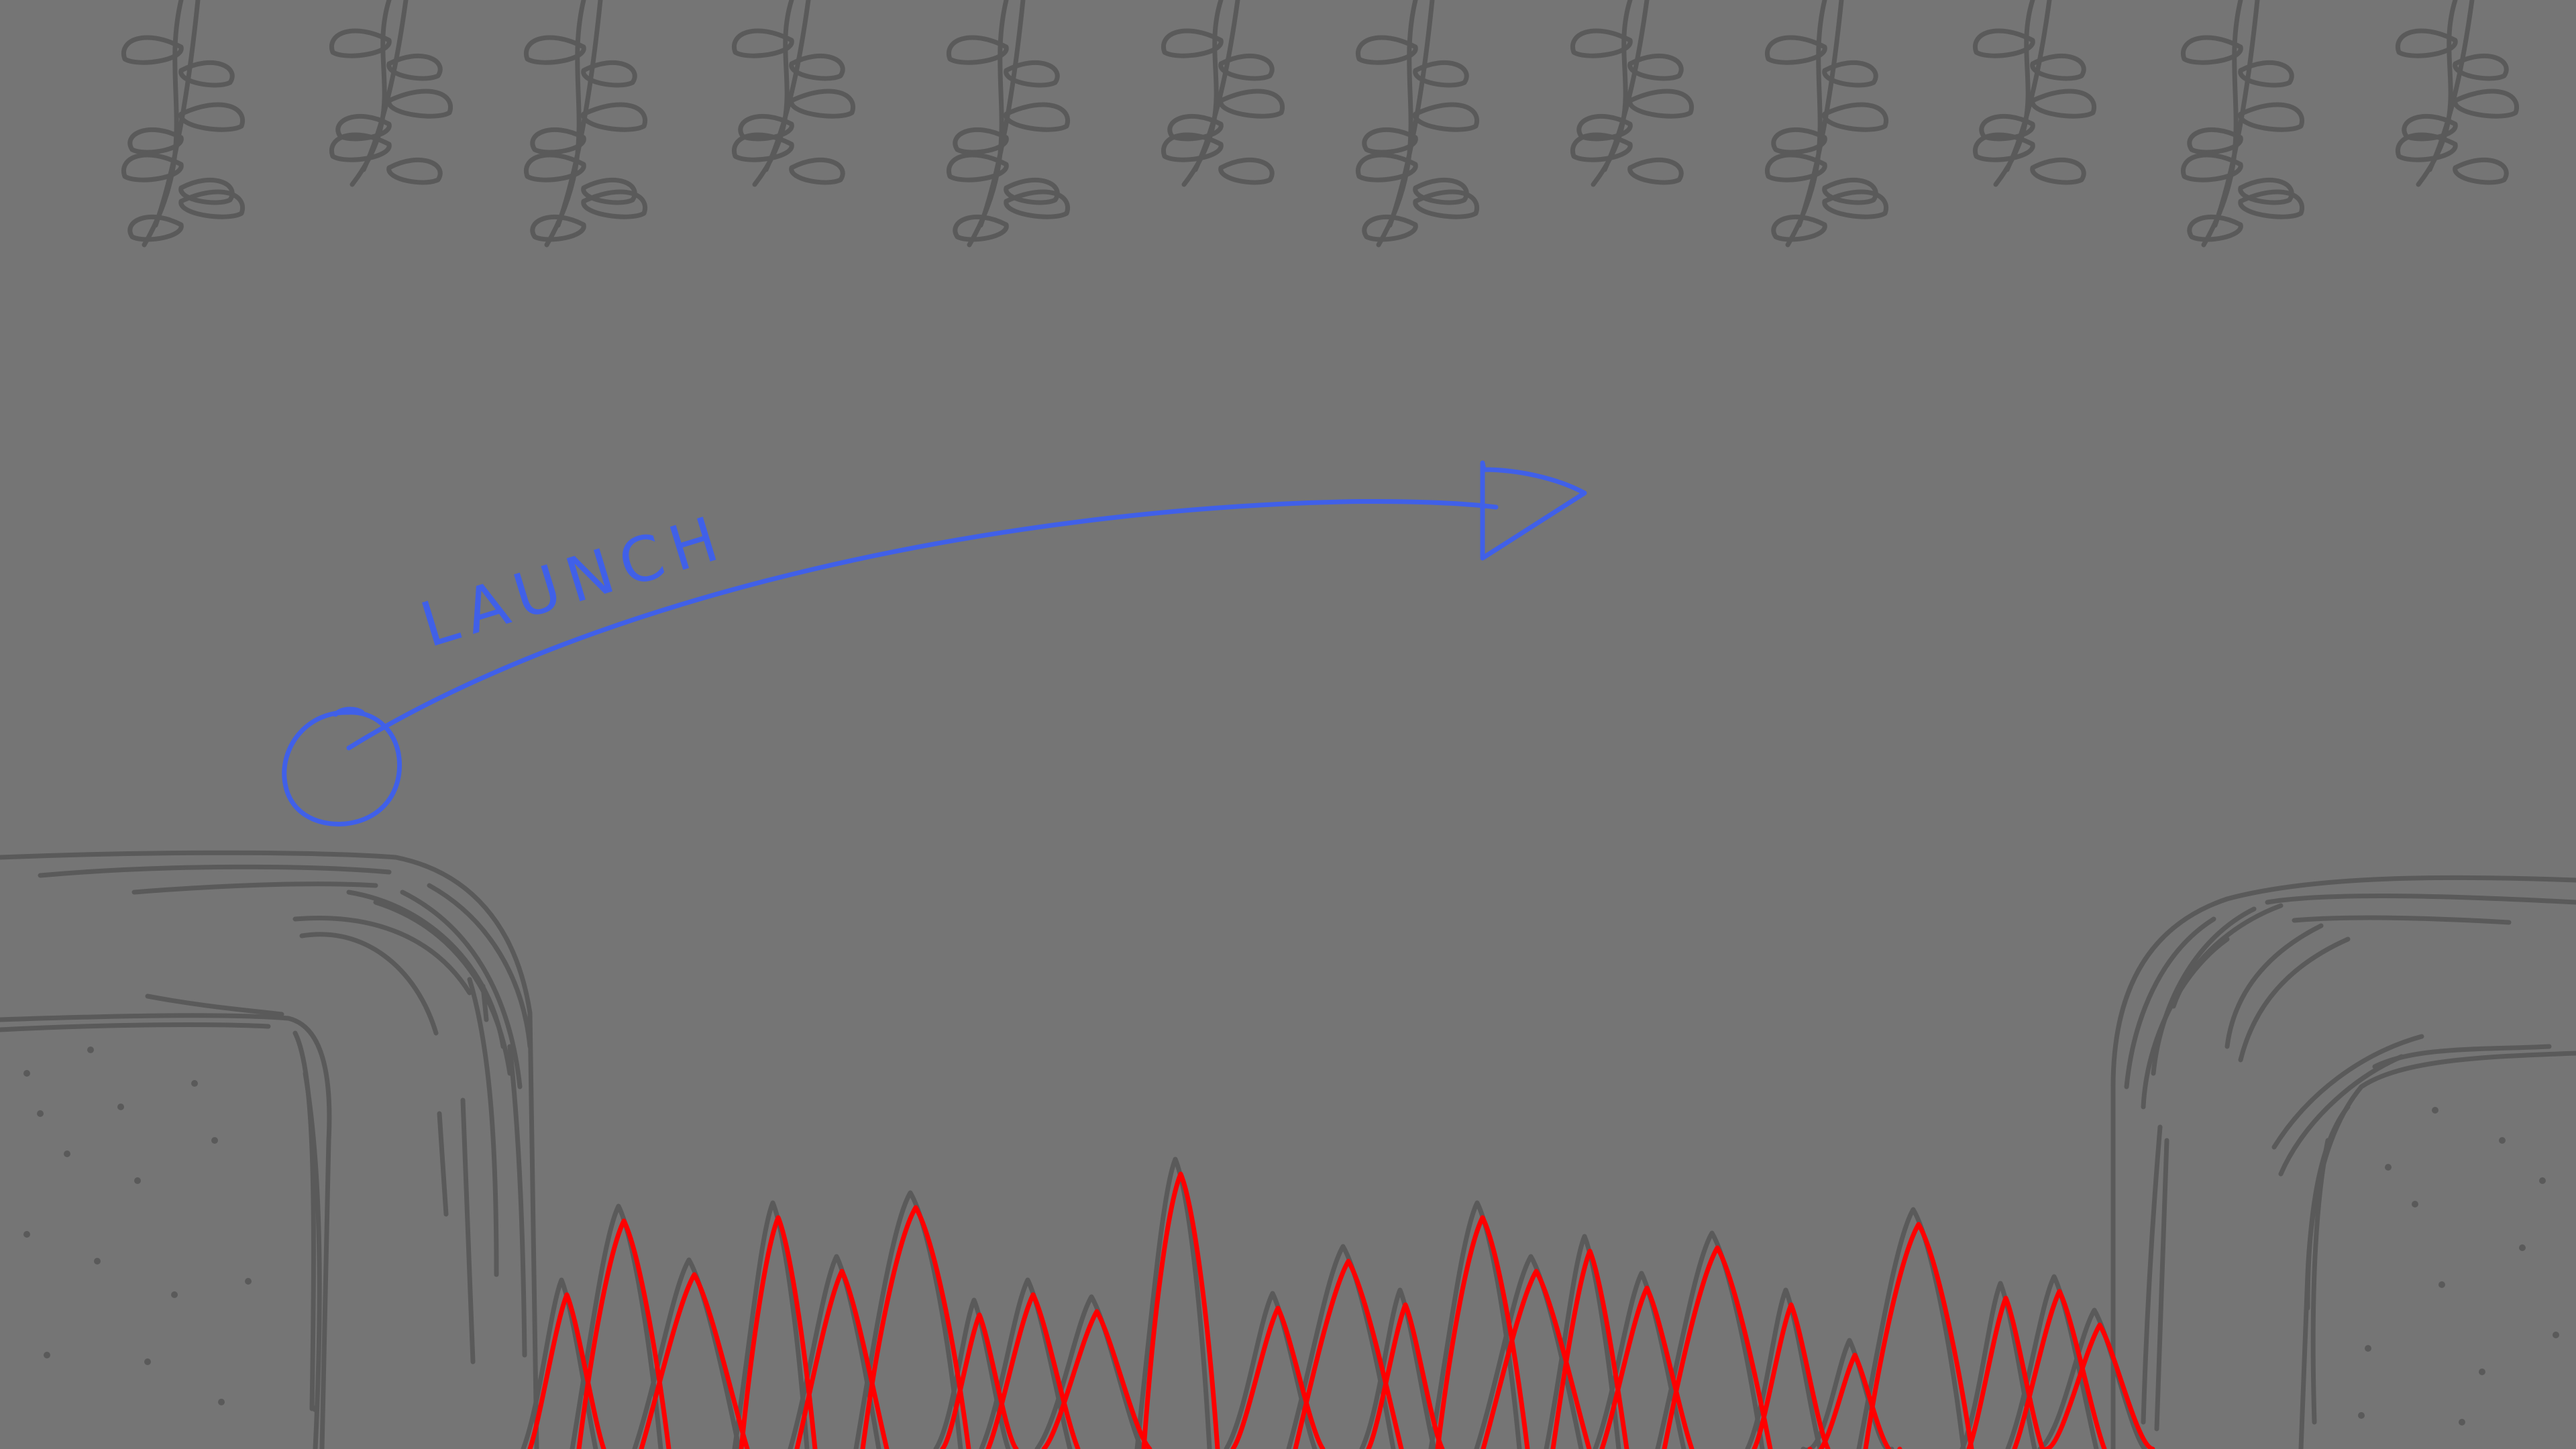  I want to click on right-cliff, so click(2343, 1162).